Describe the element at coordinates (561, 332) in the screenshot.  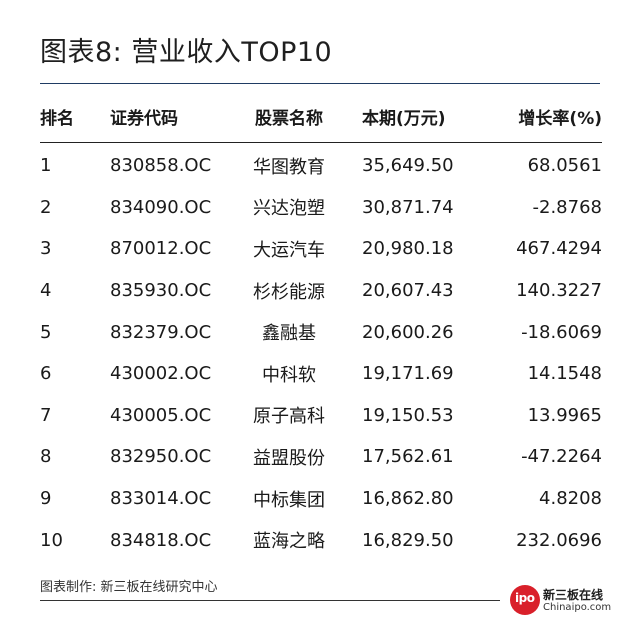
I see `cell-growth: -18.6069` at that location.